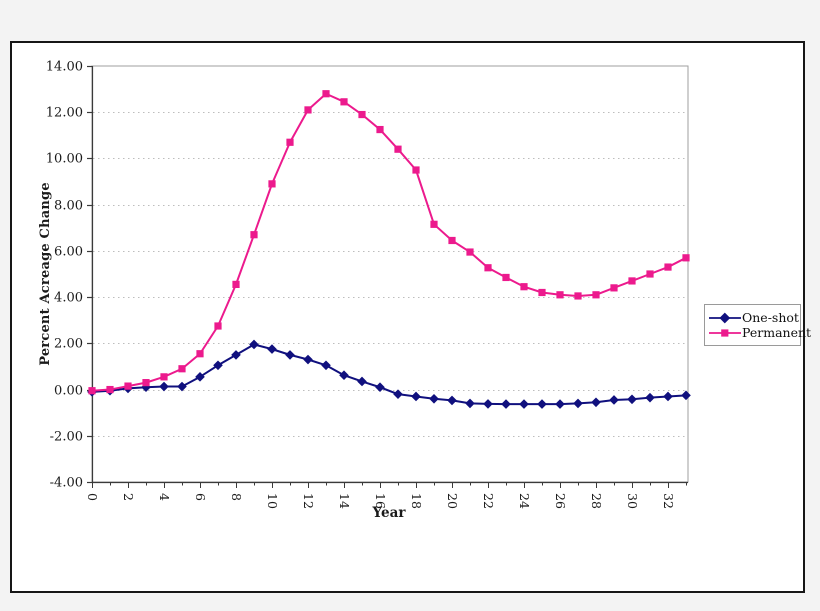  What do you see at coordinates (66, 483) in the screenshot?
I see `y-tick-label: -4.00` at bounding box center [66, 483].